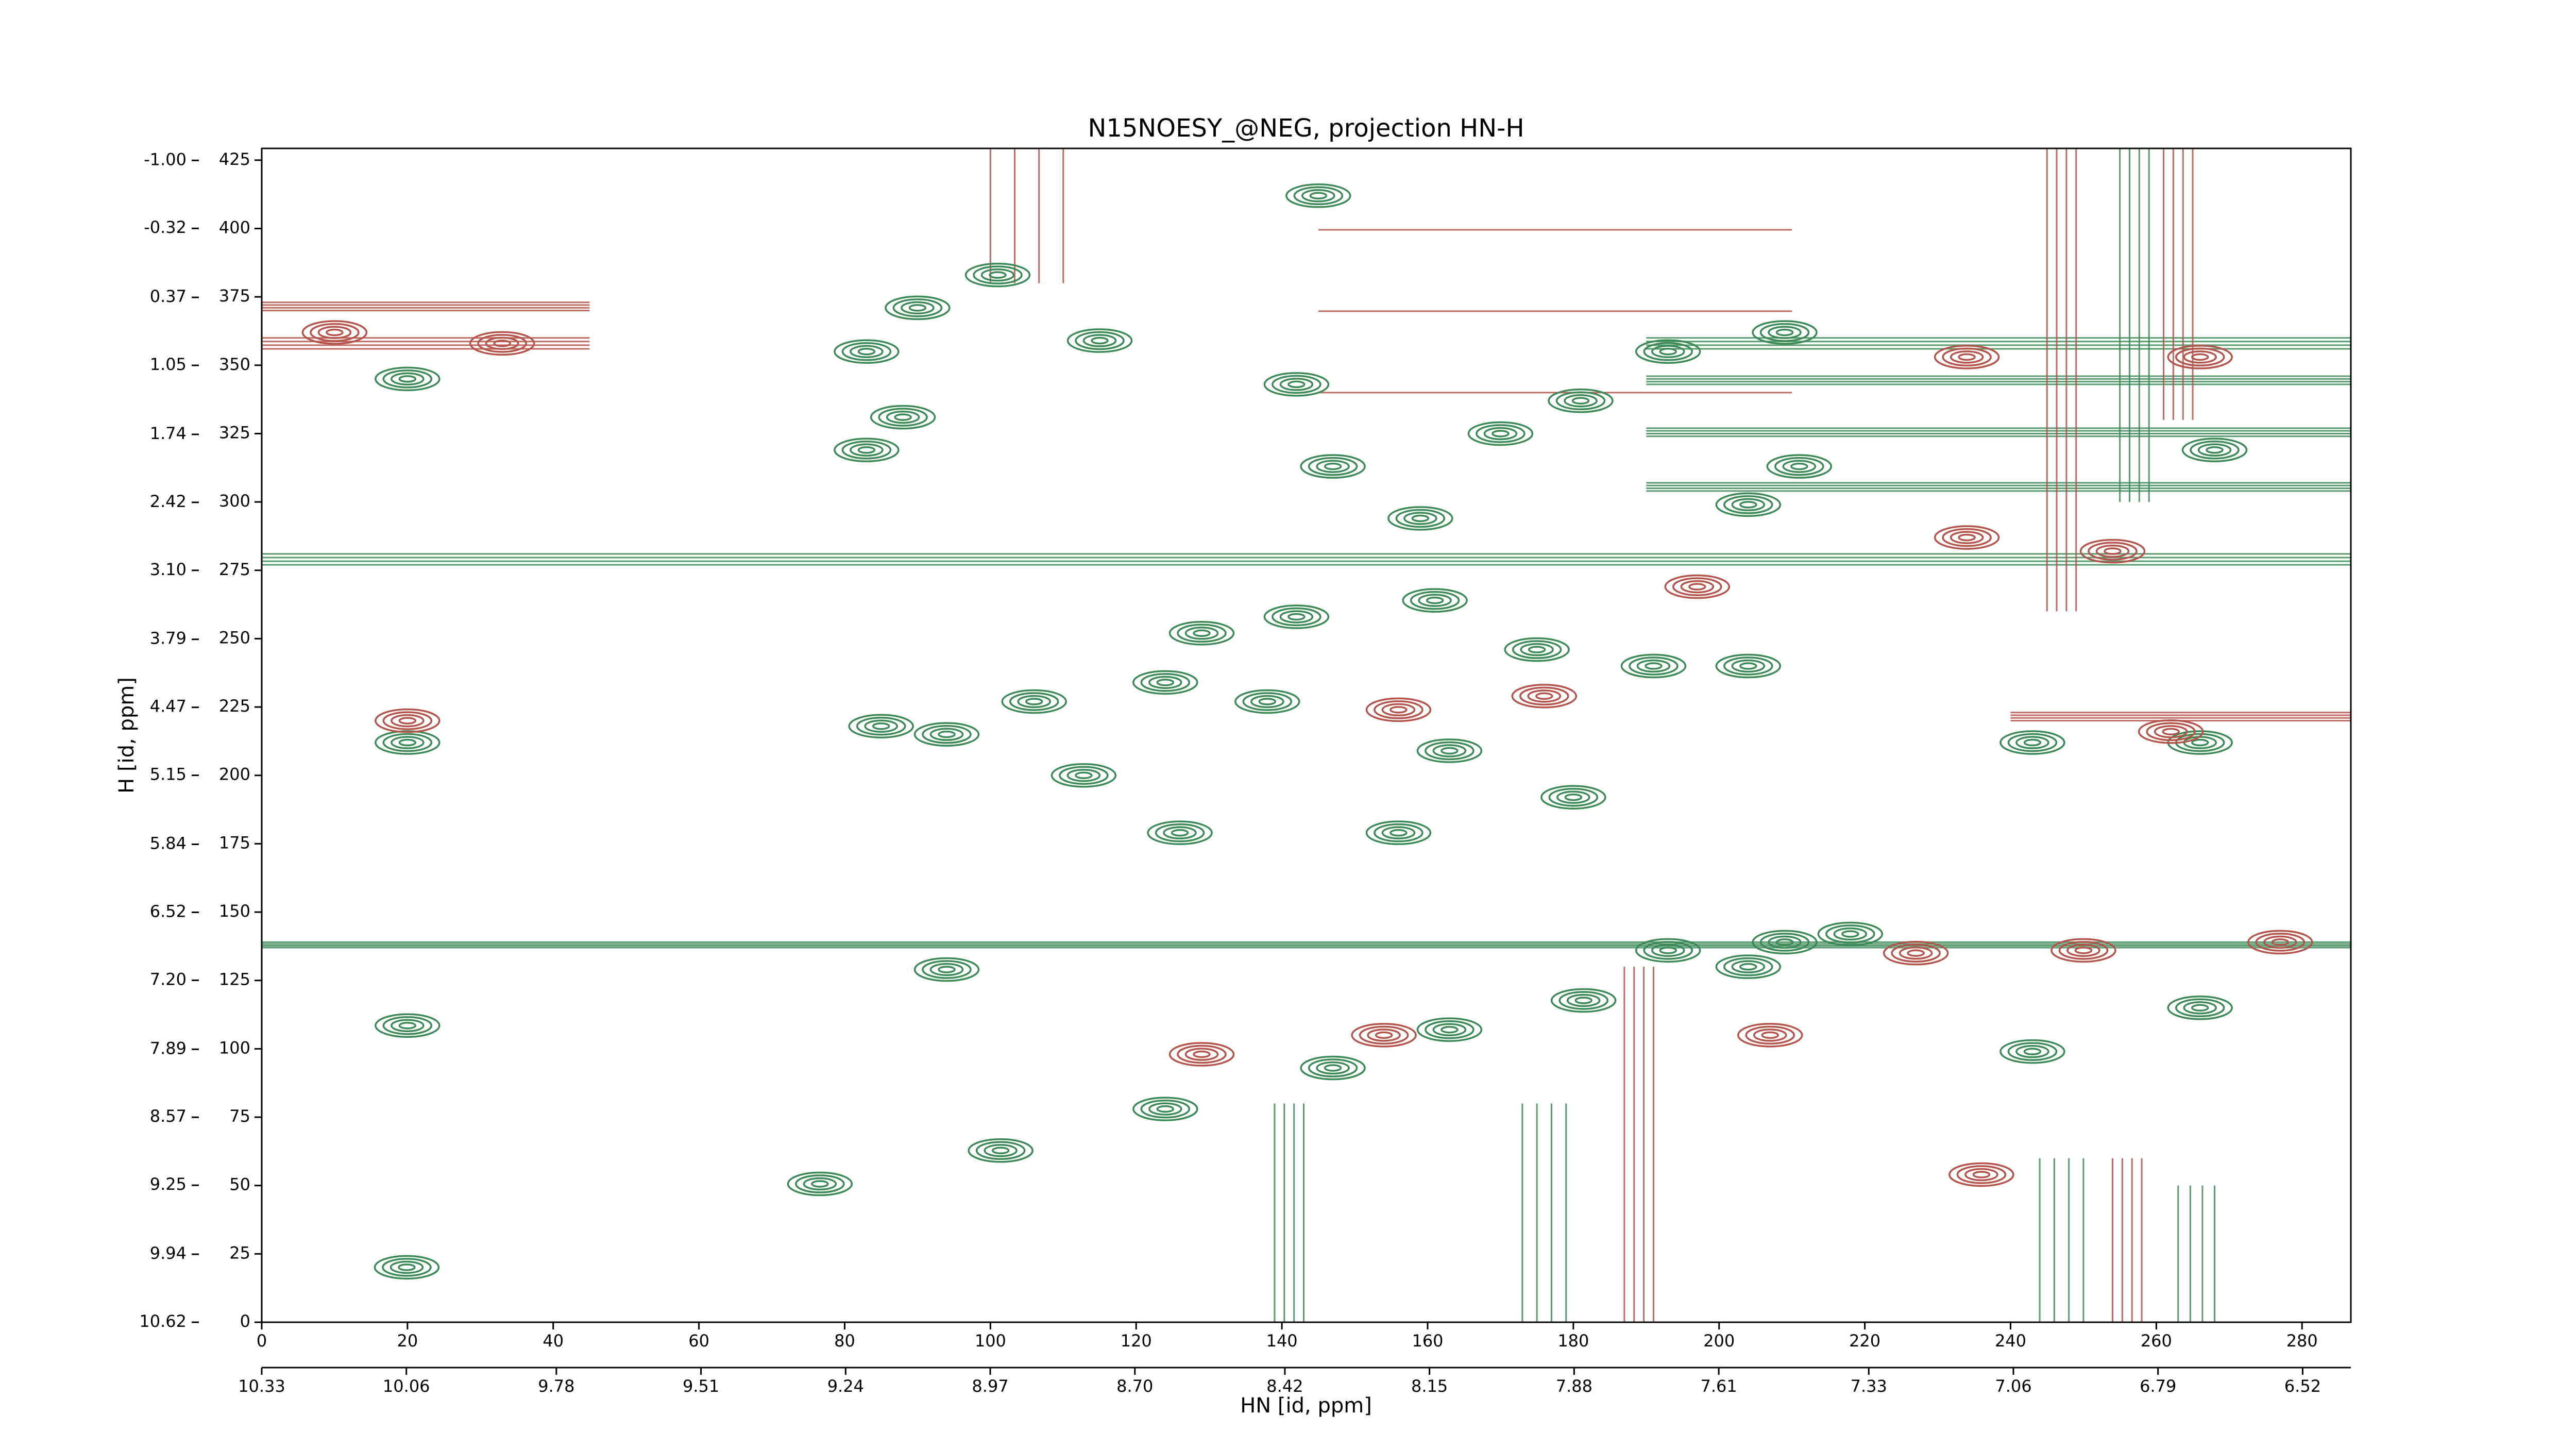 The height and width of the screenshot is (1449, 2576). What do you see at coordinates (990, 1341) in the screenshot?
I see `x-tick-label: 100` at bounding box center [990, 1341].